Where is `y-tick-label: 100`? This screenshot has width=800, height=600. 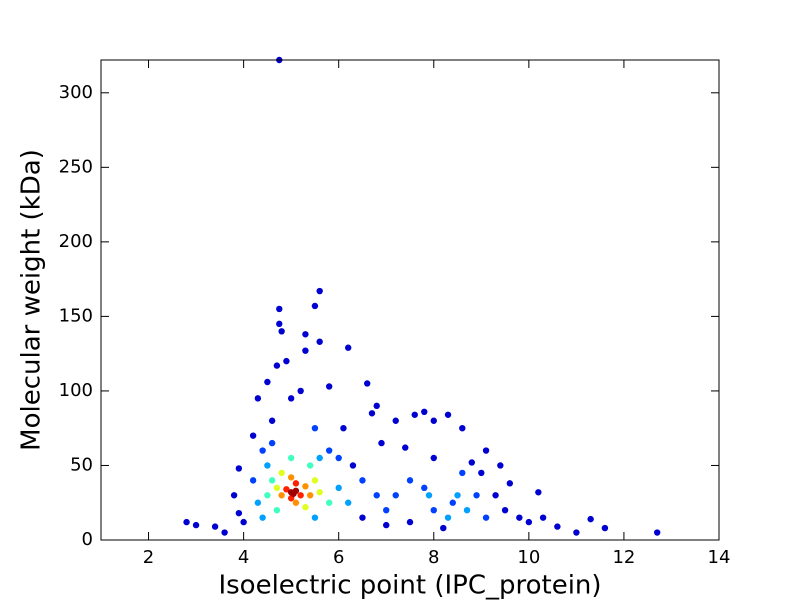 y-tick-label: 100 is located at coordinates (76, 390).